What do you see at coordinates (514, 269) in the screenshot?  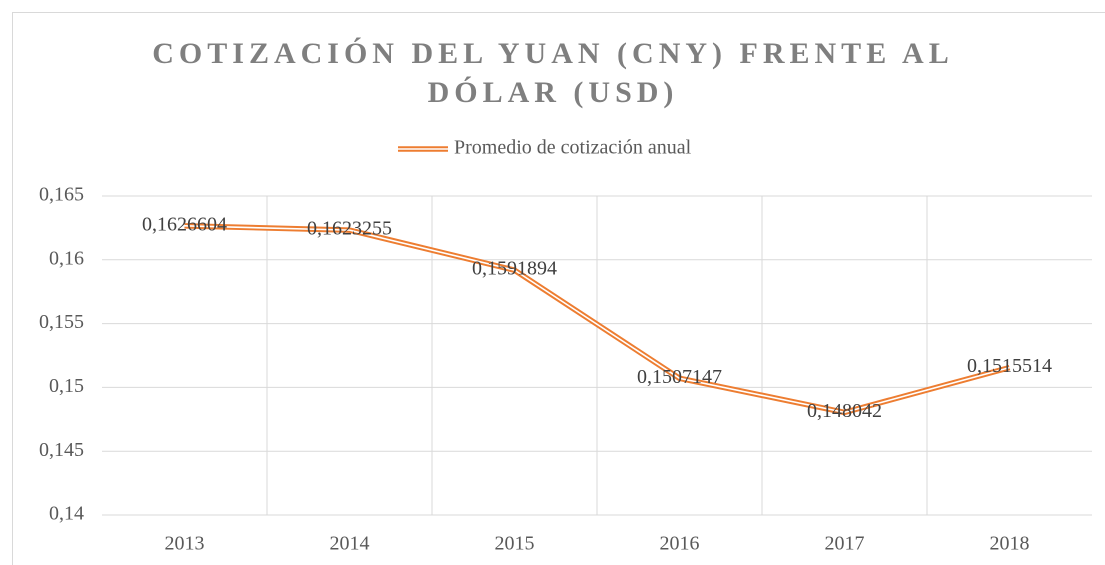 I see `data-label: 0,1591894` at bounding box center [514, 269].